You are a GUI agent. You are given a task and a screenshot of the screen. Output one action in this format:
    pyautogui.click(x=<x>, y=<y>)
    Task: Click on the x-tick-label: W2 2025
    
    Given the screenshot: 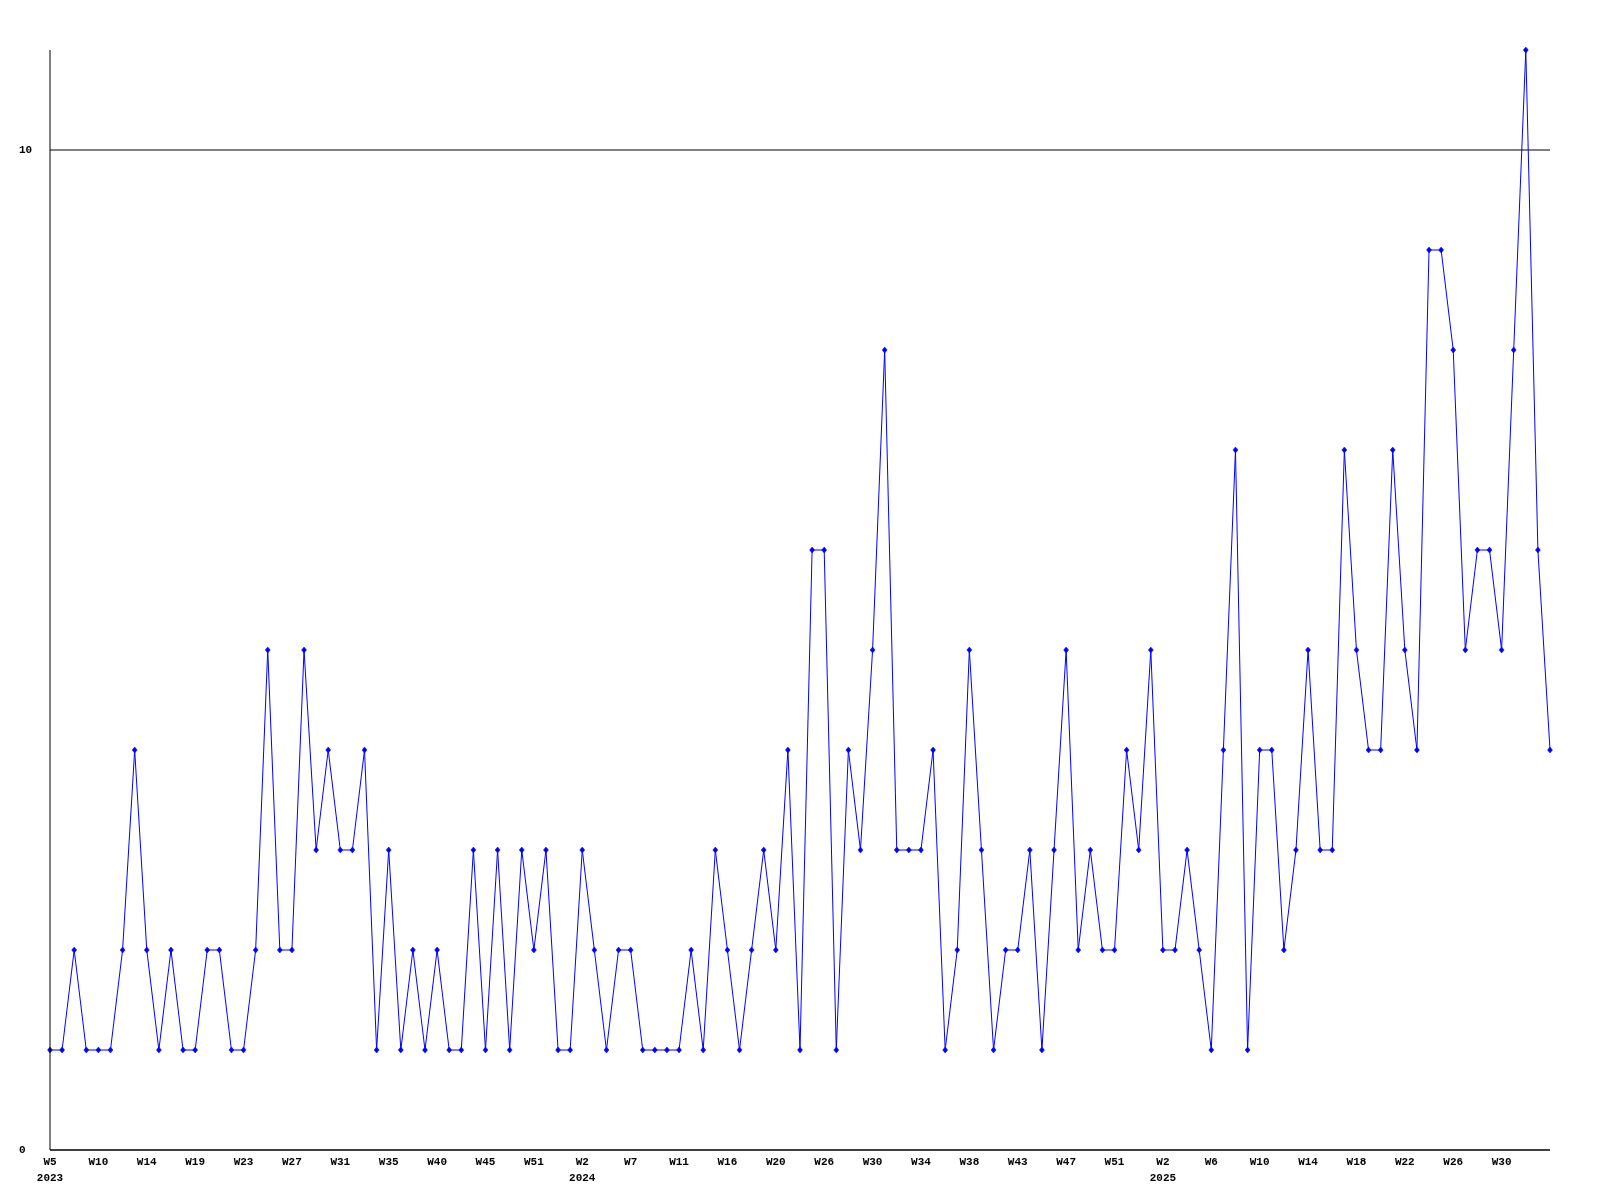 What is the action you would take?
    pyautogui.click(x=1163, y=1170)
    